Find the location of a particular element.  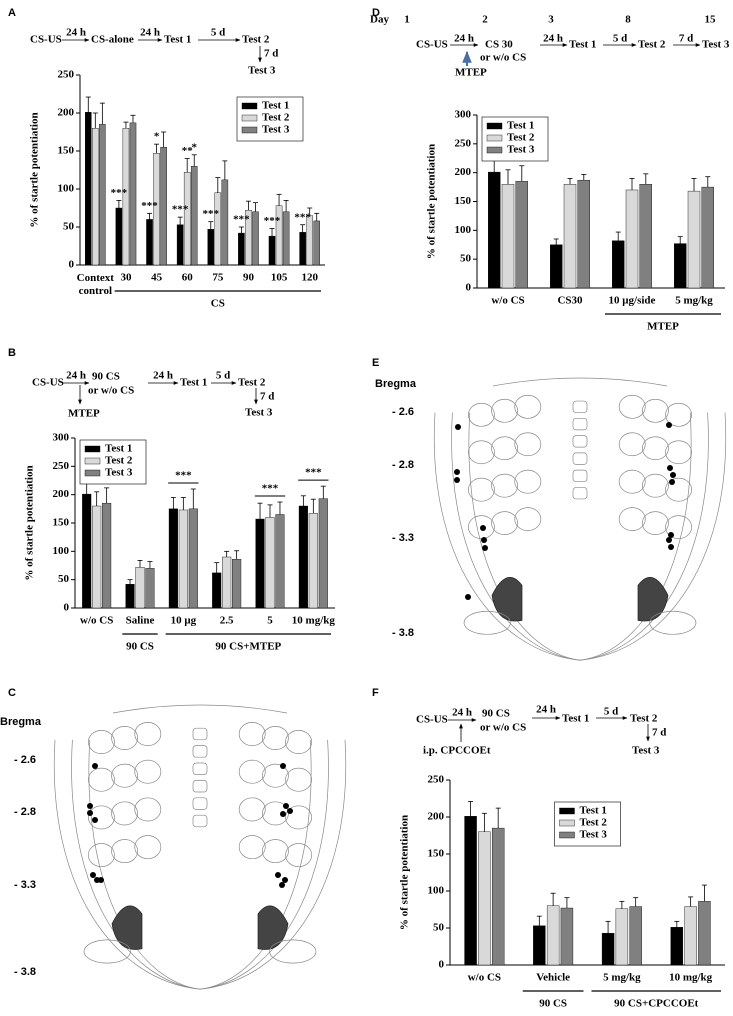

atlas-level: - 3.3 is located at coordinates (403, 538).